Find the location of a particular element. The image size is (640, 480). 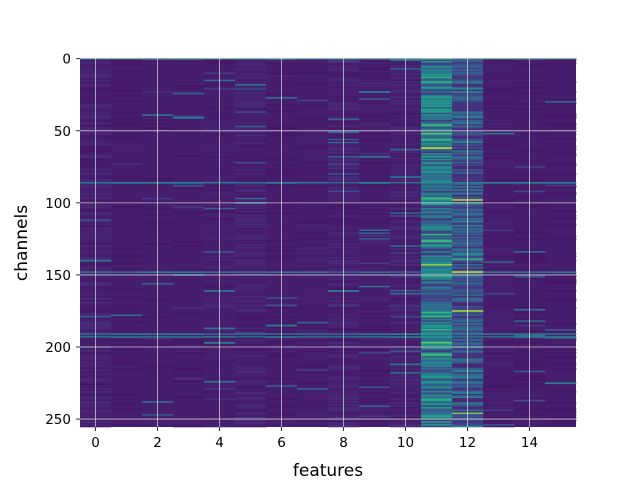

x-tick-label: 6 is located at coordinates (281, 443).